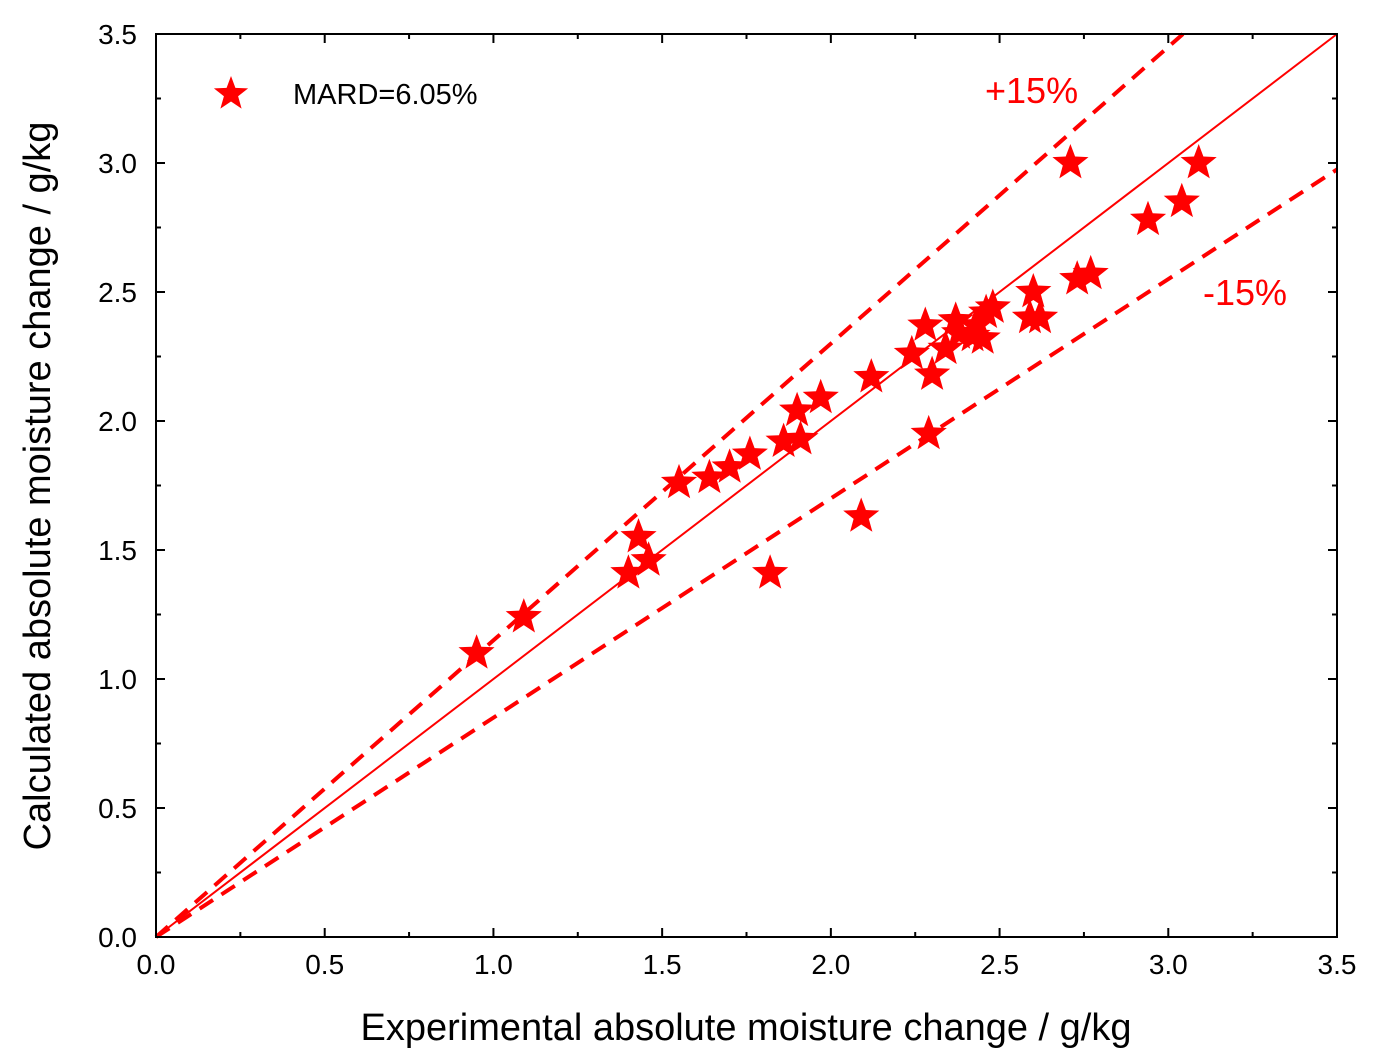 This screenshot has height=1059, width=1381. What do you see at coordinates (662, 964) in the screenshot?
I see `x-tick-label: 1.5` at bounding box center [662, 964].